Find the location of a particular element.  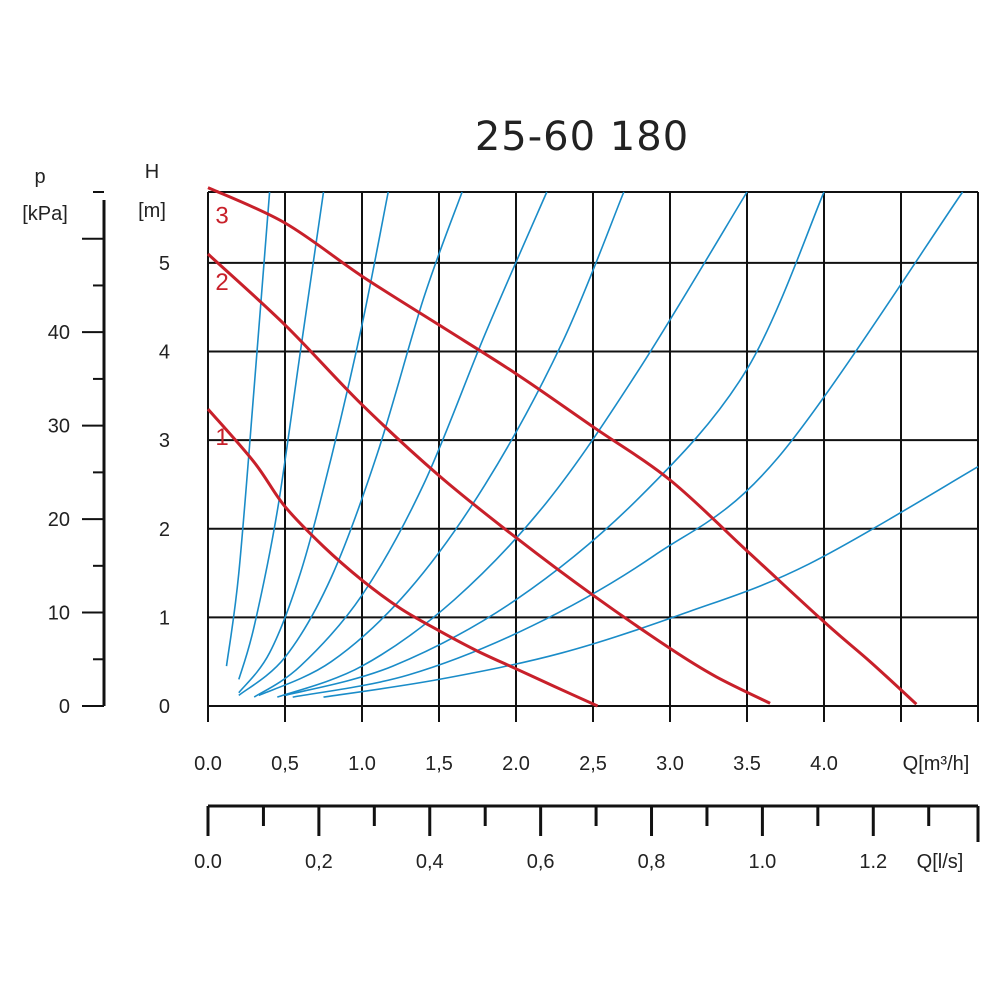

head-tick-label: 2 is located at coordinates (164, 530).